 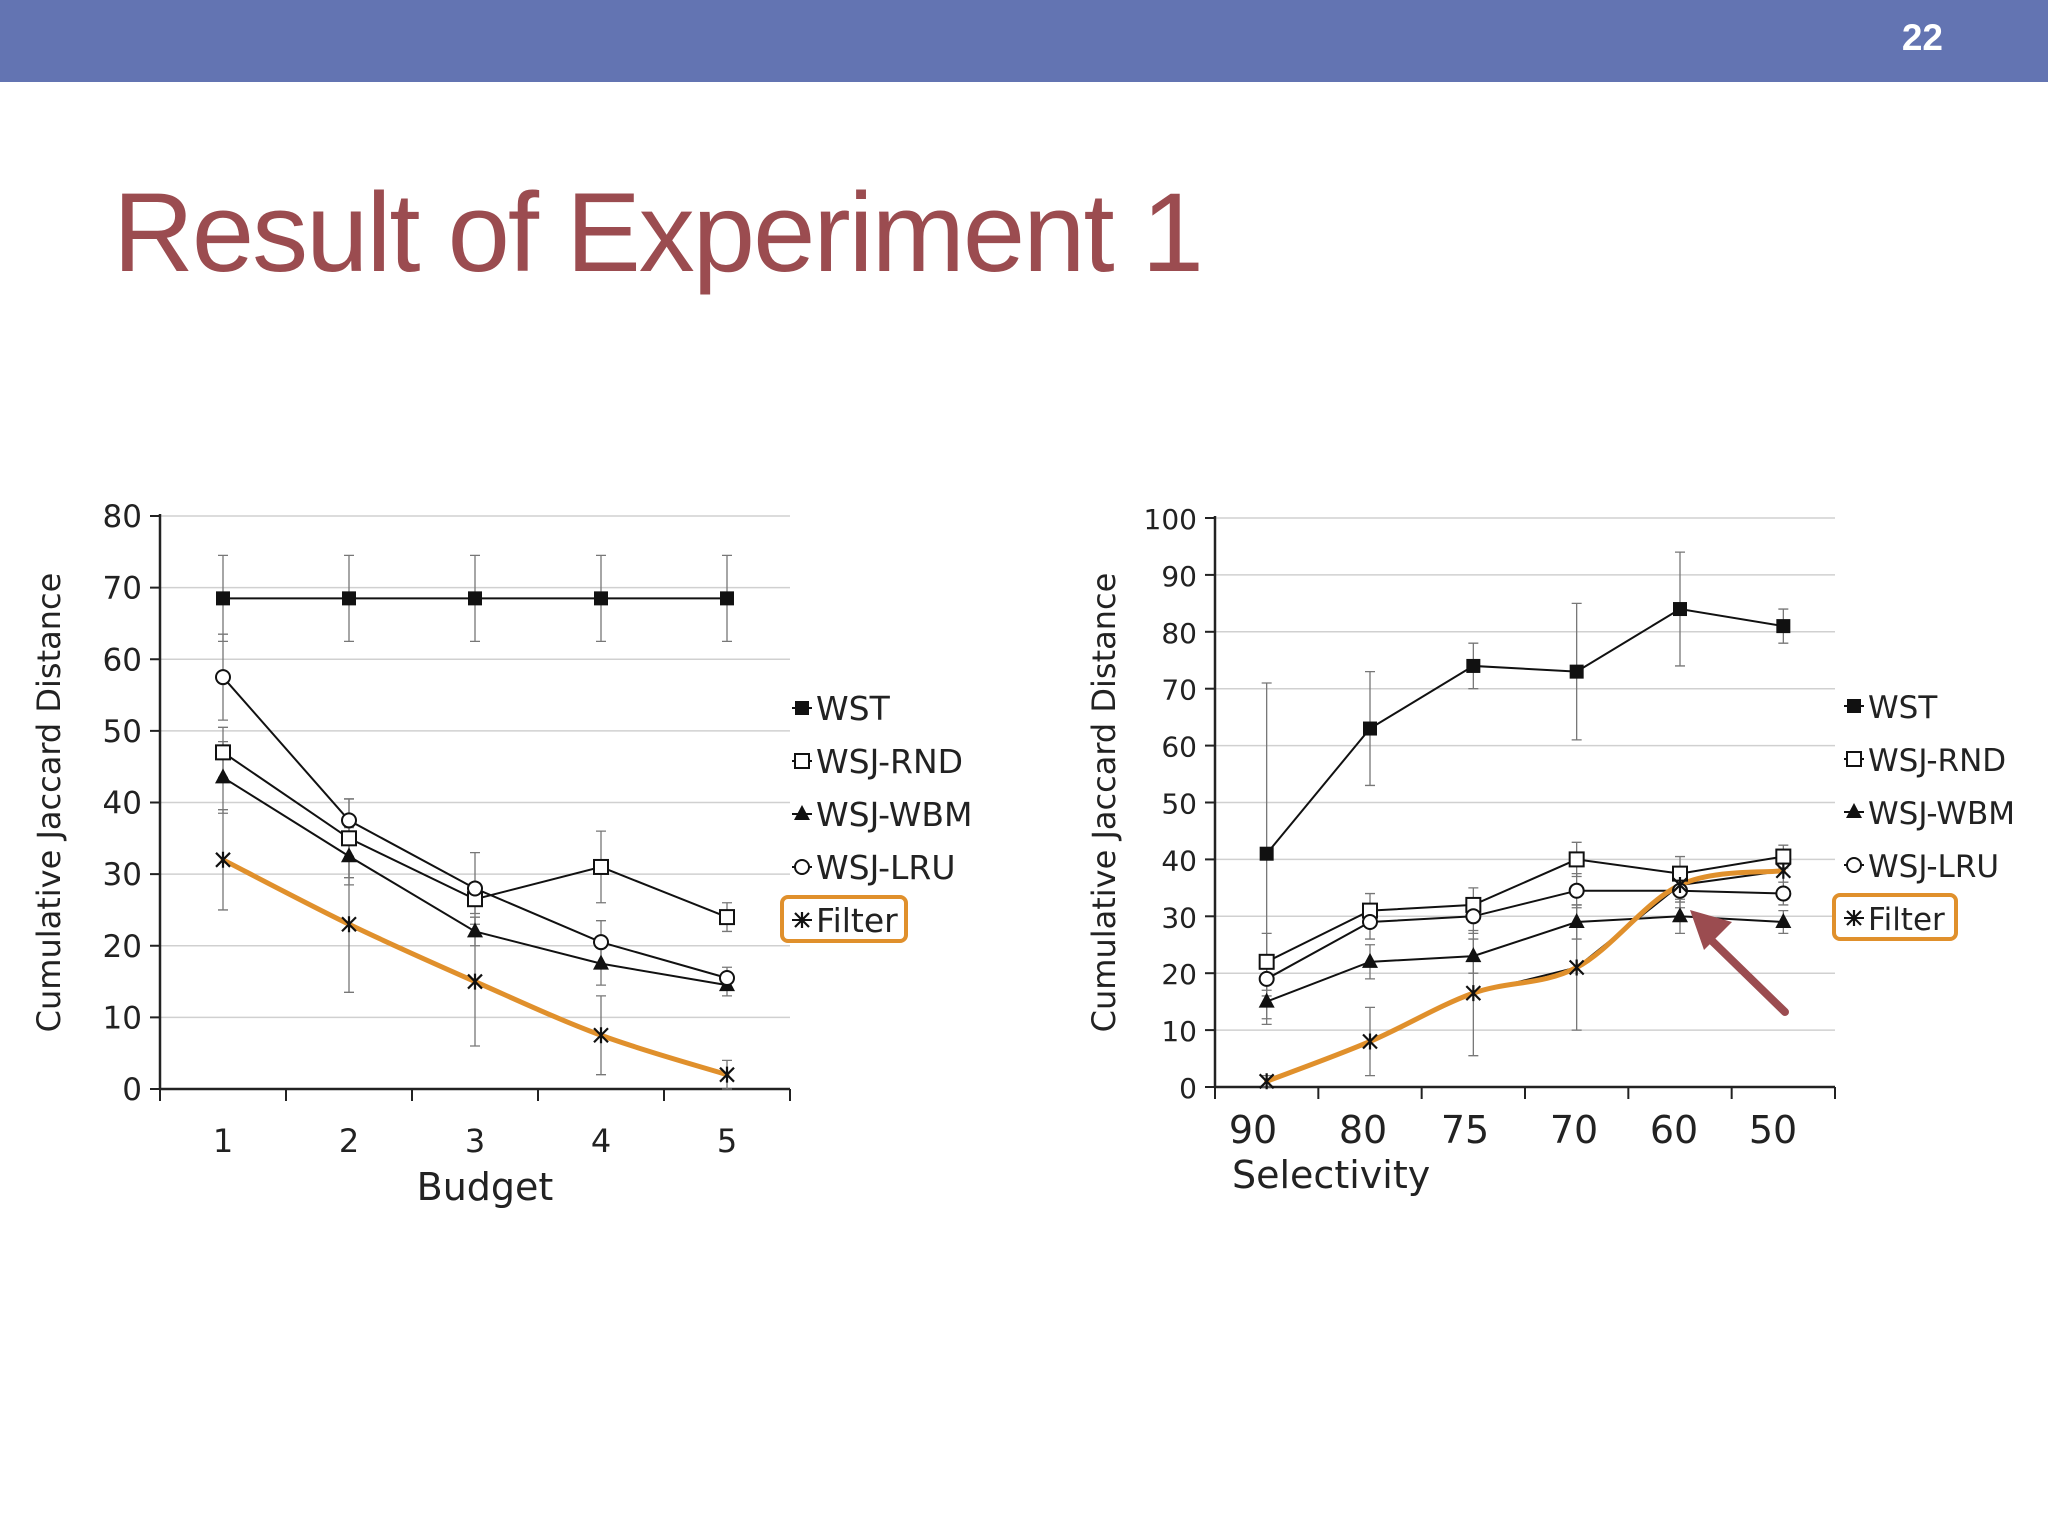 What do you see at coordinates (1179, 576) in the screenshot?
I see `selectivity-y-tick-label: 90` at bounding box center [1179, 576].